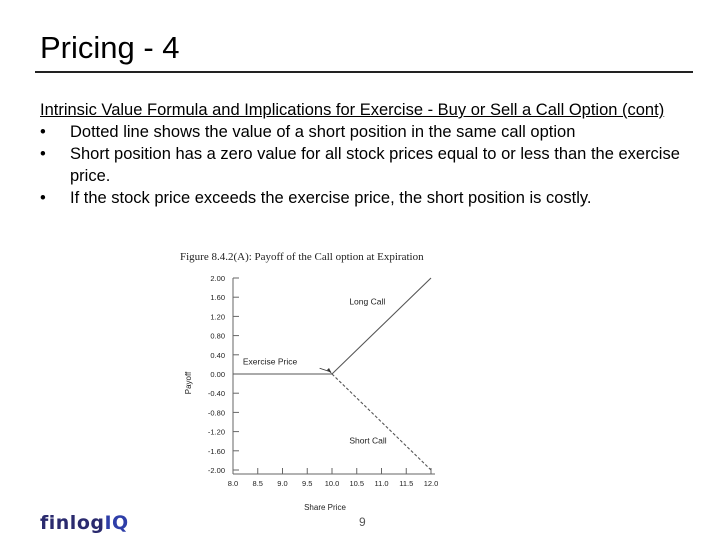 Image resolution: width=728 pixels, height=546 pixels. I want to click on short-call-label: Short Call, so click(367, 441).